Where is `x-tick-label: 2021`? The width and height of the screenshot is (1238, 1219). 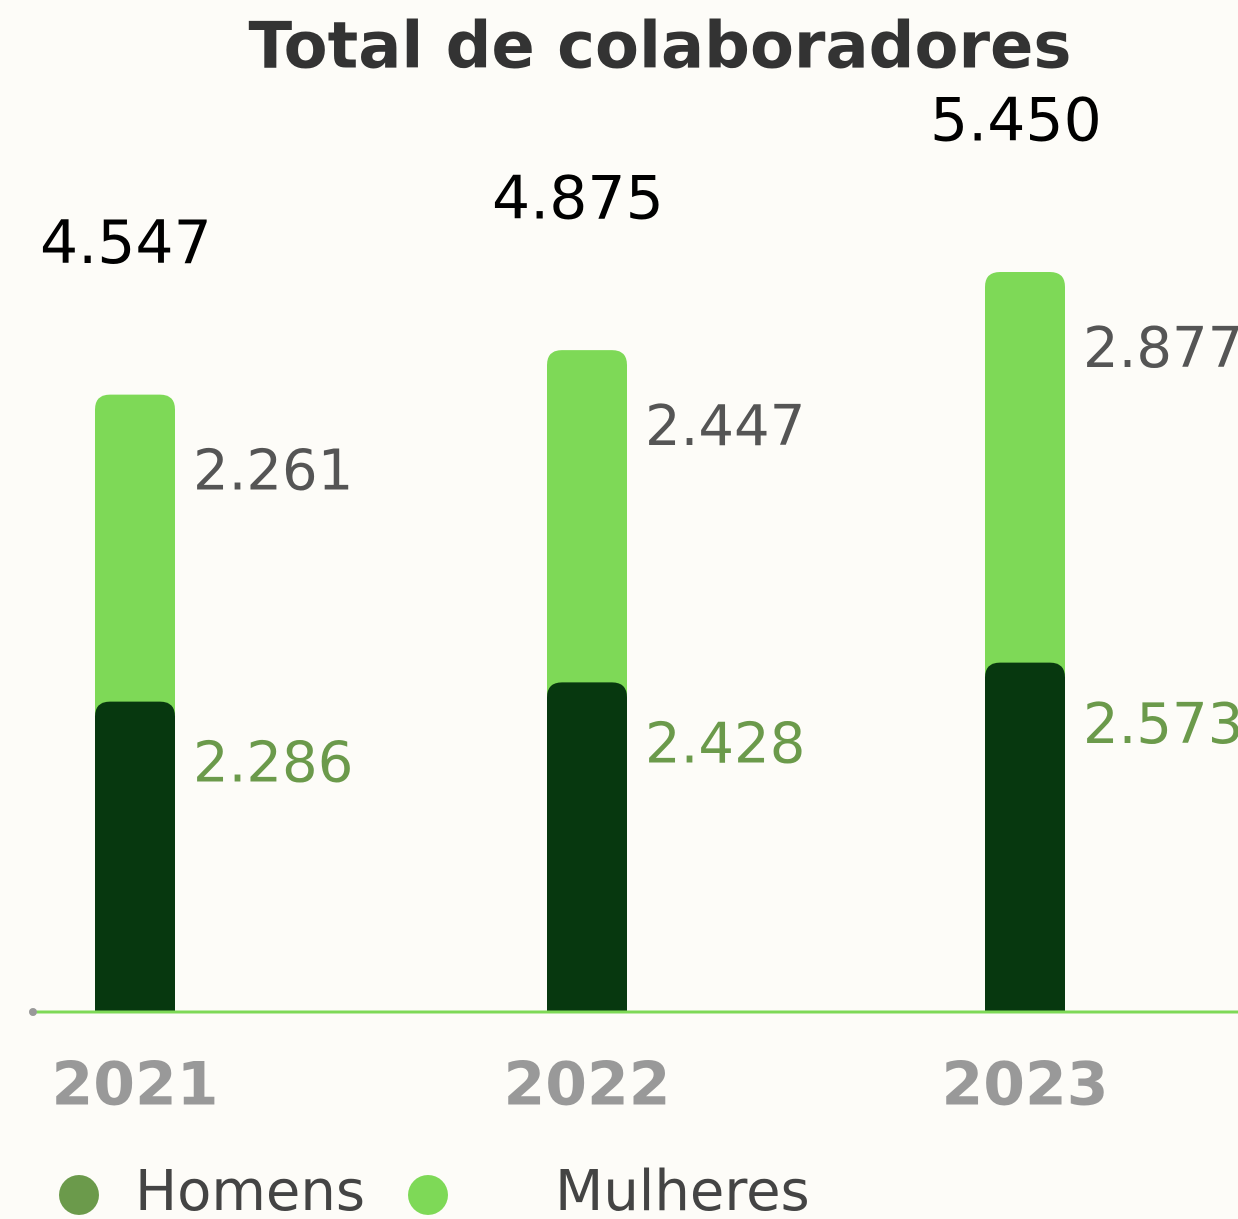
x-tick-label: 2021 is located at coordinates (135, 1085).